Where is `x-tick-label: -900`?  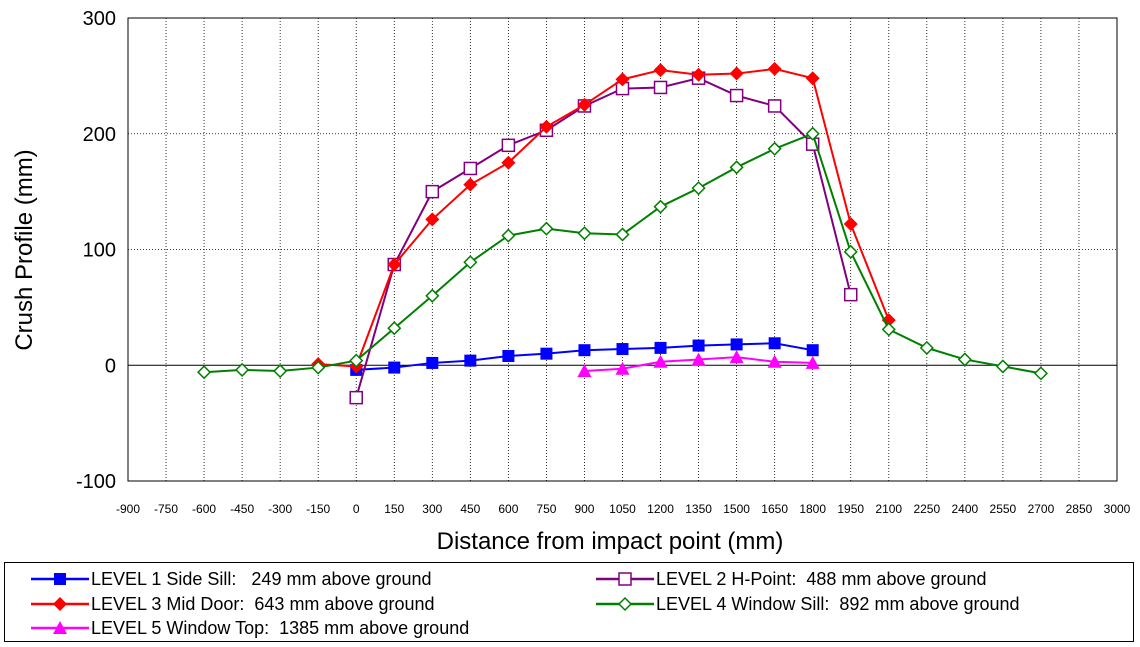
x-tick-label: -900 is located at coordinates (128, 509).